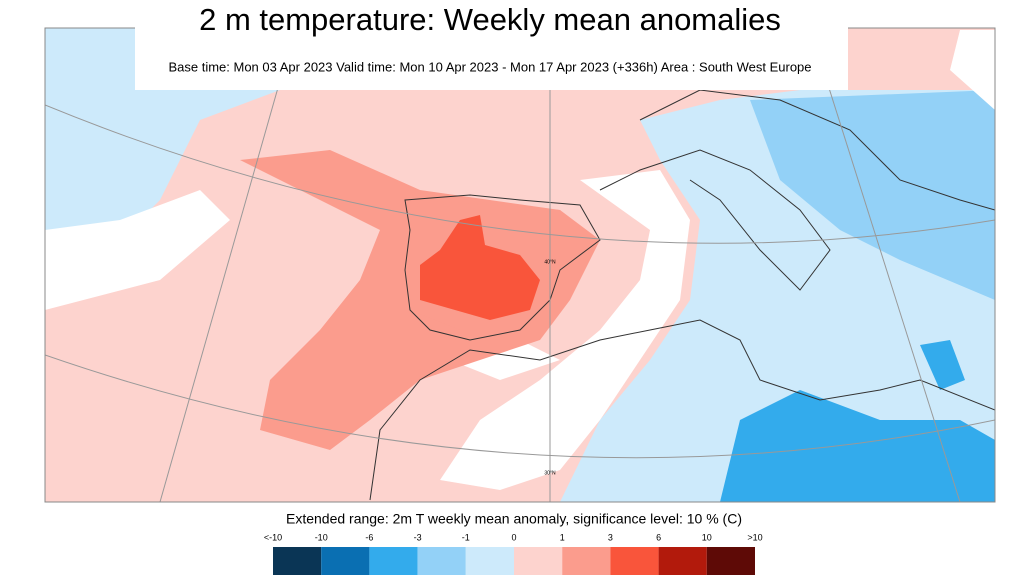 The width and height of the screenshot is (1024, 581). What do you see at coordinates (466, 537) in the screenshot?
I see `colorbar-label: -1` at bounding box center [466, 537].